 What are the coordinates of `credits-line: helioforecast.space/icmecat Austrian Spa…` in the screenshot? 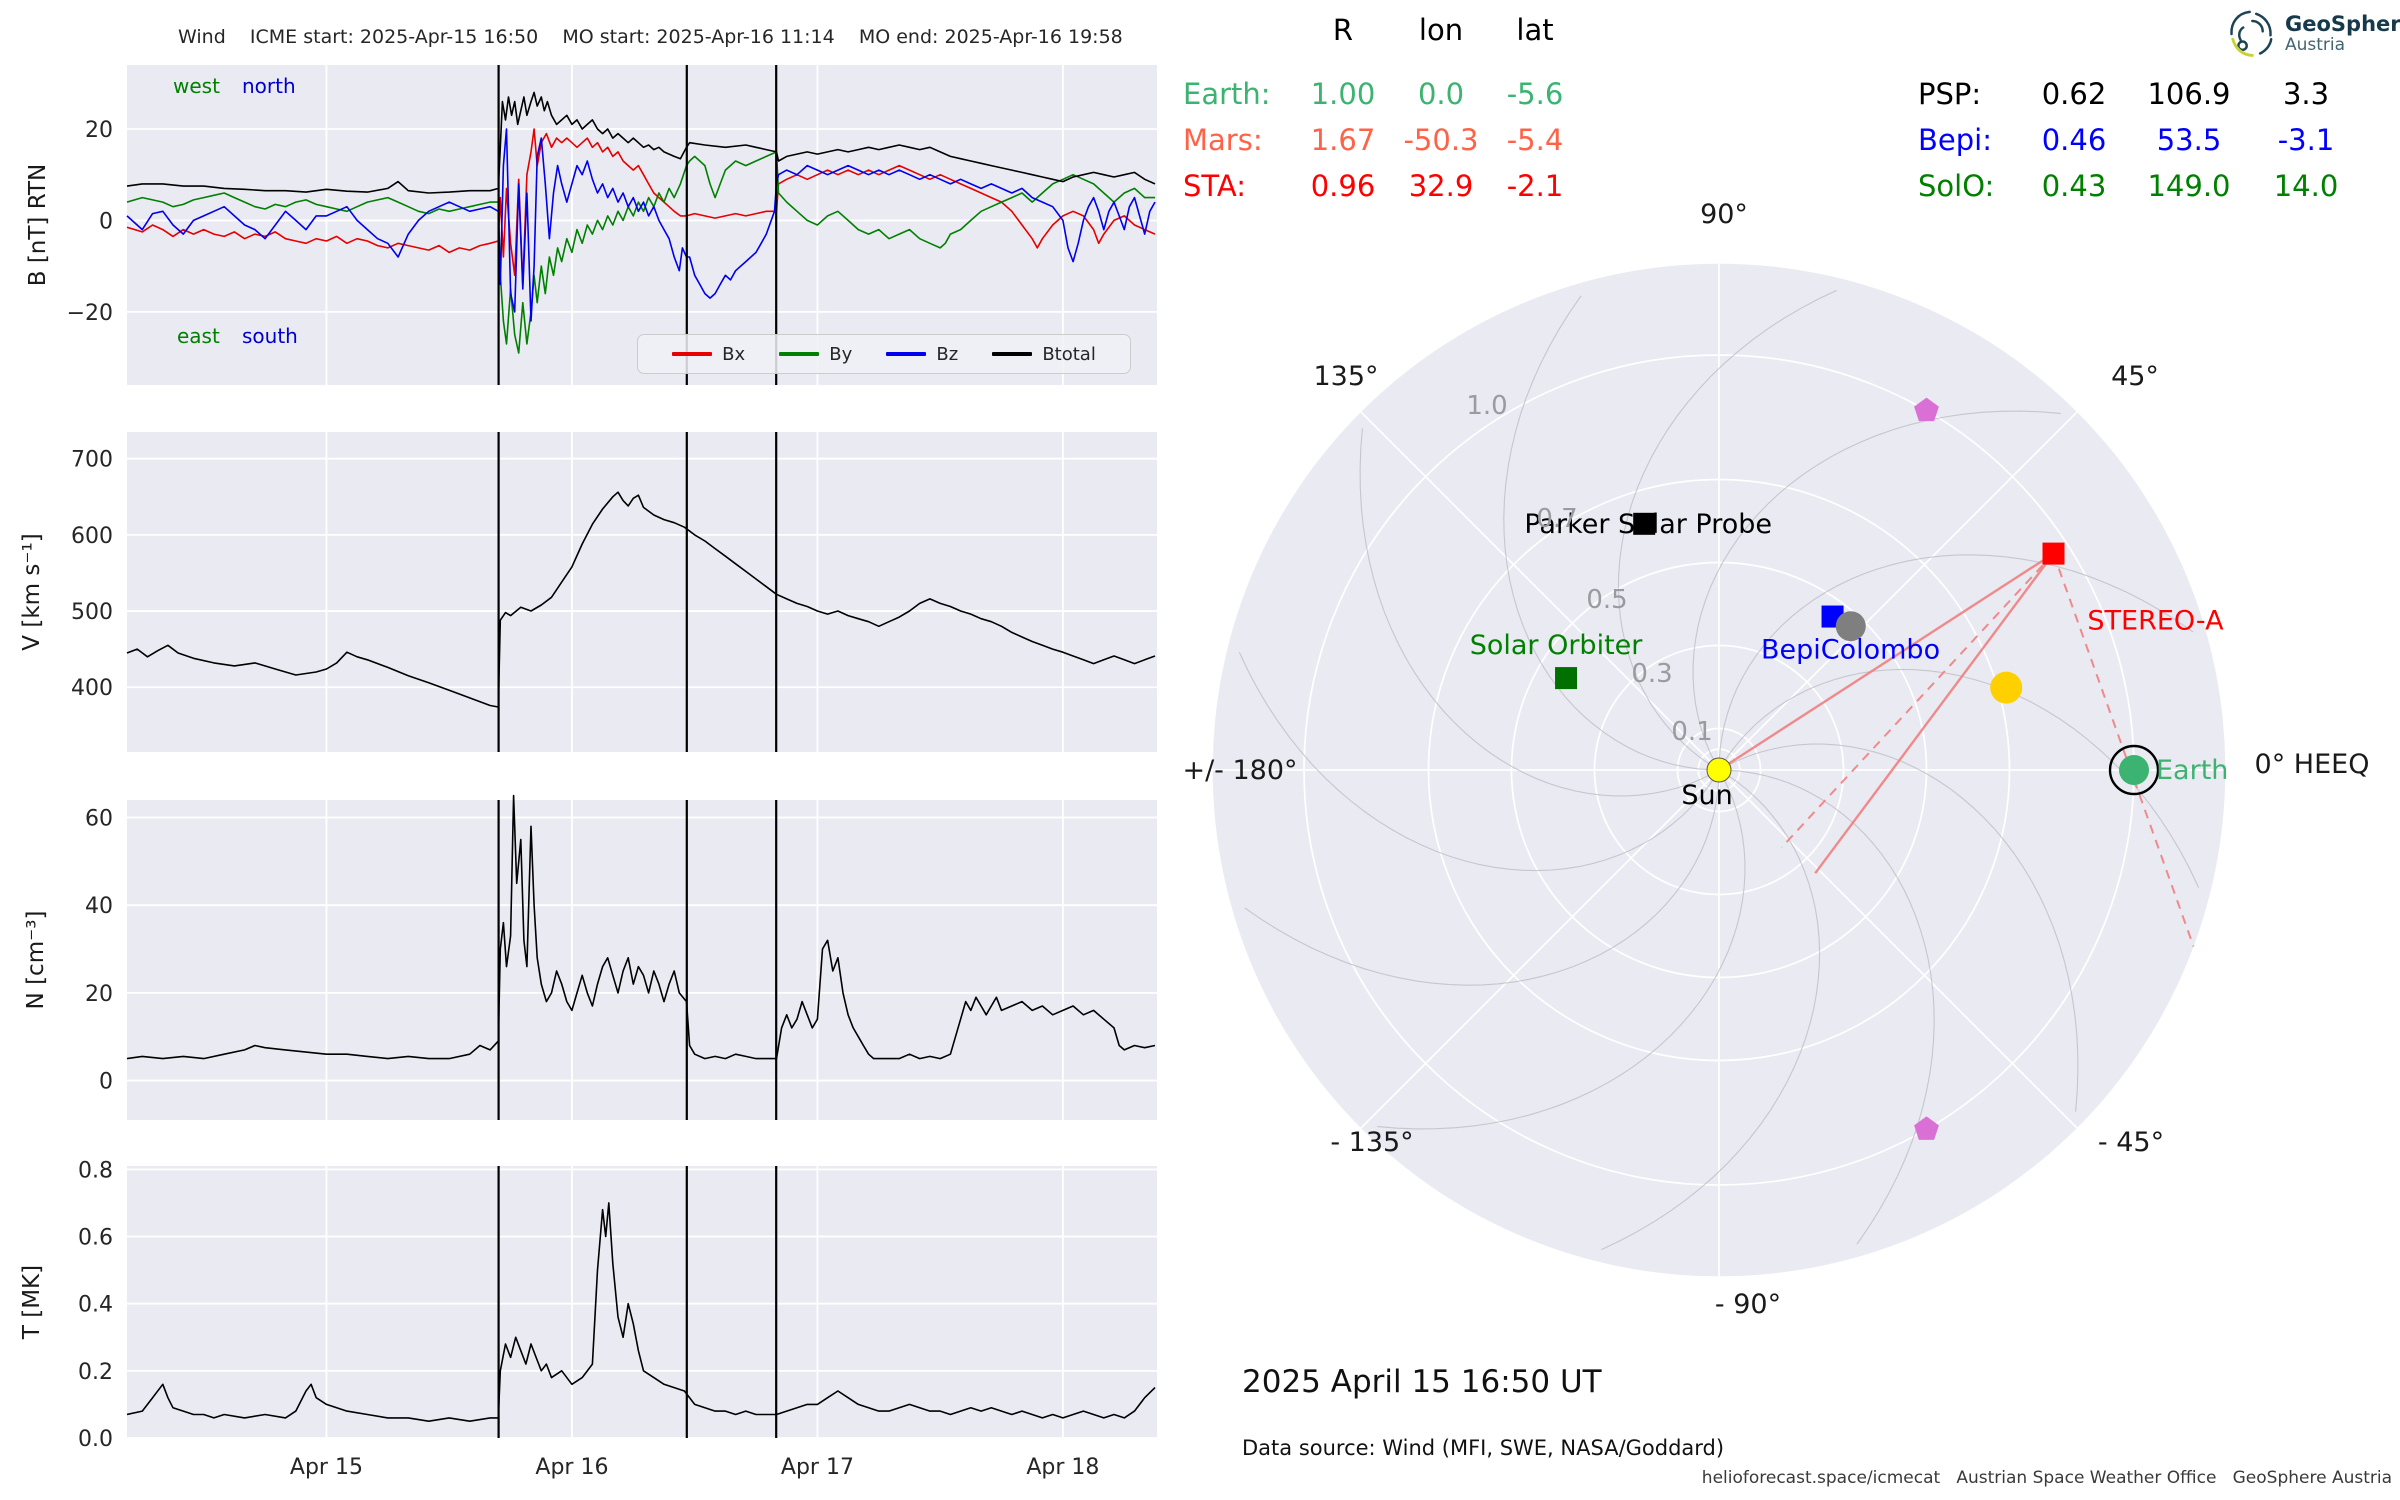 It's located at (2046, 1478).